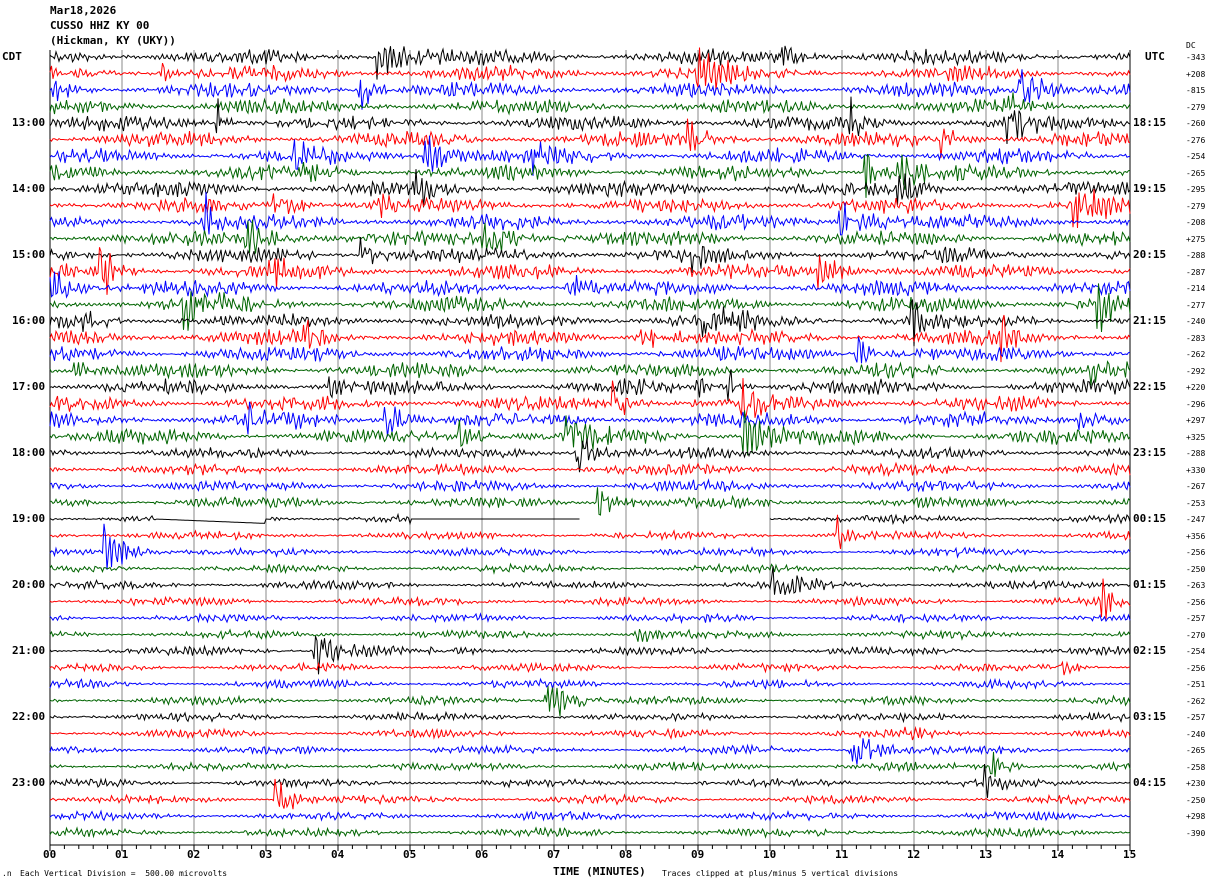 The image size is (1210, 886). Describe the element at coordinates (29, 122) in the screenshot. I see `left-time-label: 13:00` at that location.